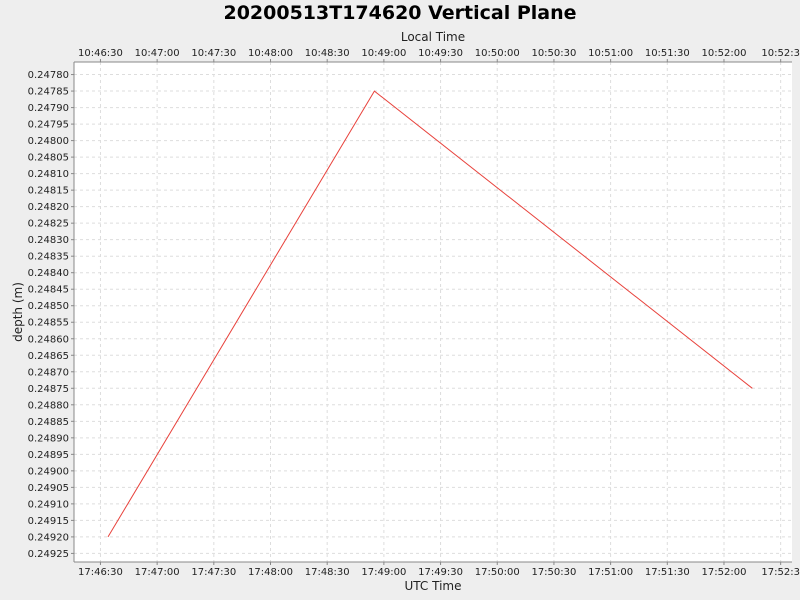 The image size is (800, 600). What do you see at coordinates (48, 125) in the screenshot?
I see `y-tick-label: 0.24795` at bounding box center [48, 125].